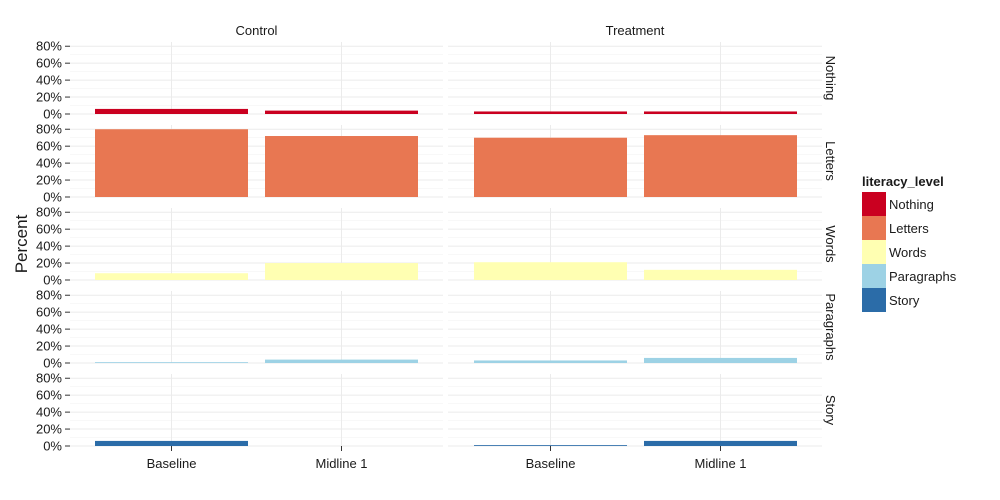 This screenshot has width=1000, height=500. Describe the element at coordinates (830, 410) in the screenshot. I see `row-strip-label: Story` at that location.